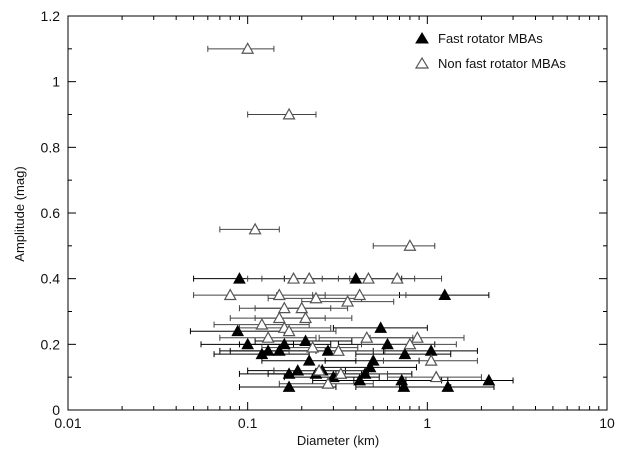  What do you see at coordinates (490, 51) in the screenshot?
I see `legend: Fast rotator MBAs Non fast rotator MBAs` at bounding box center [490, 51].